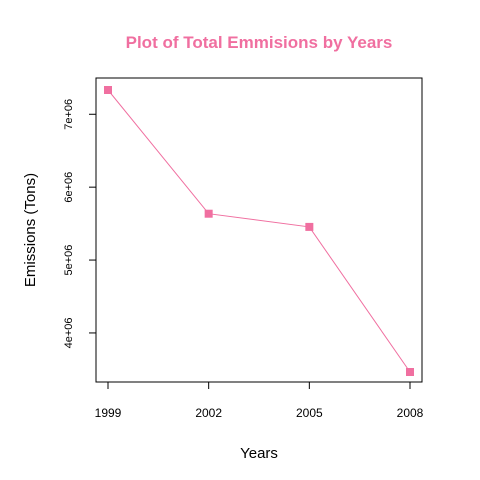 The image size is (480, 480). Describe the element at coordinates (259, 42) in the screenshot. I see `chart-title: Plot of Total Emmisions by Years` at that location.